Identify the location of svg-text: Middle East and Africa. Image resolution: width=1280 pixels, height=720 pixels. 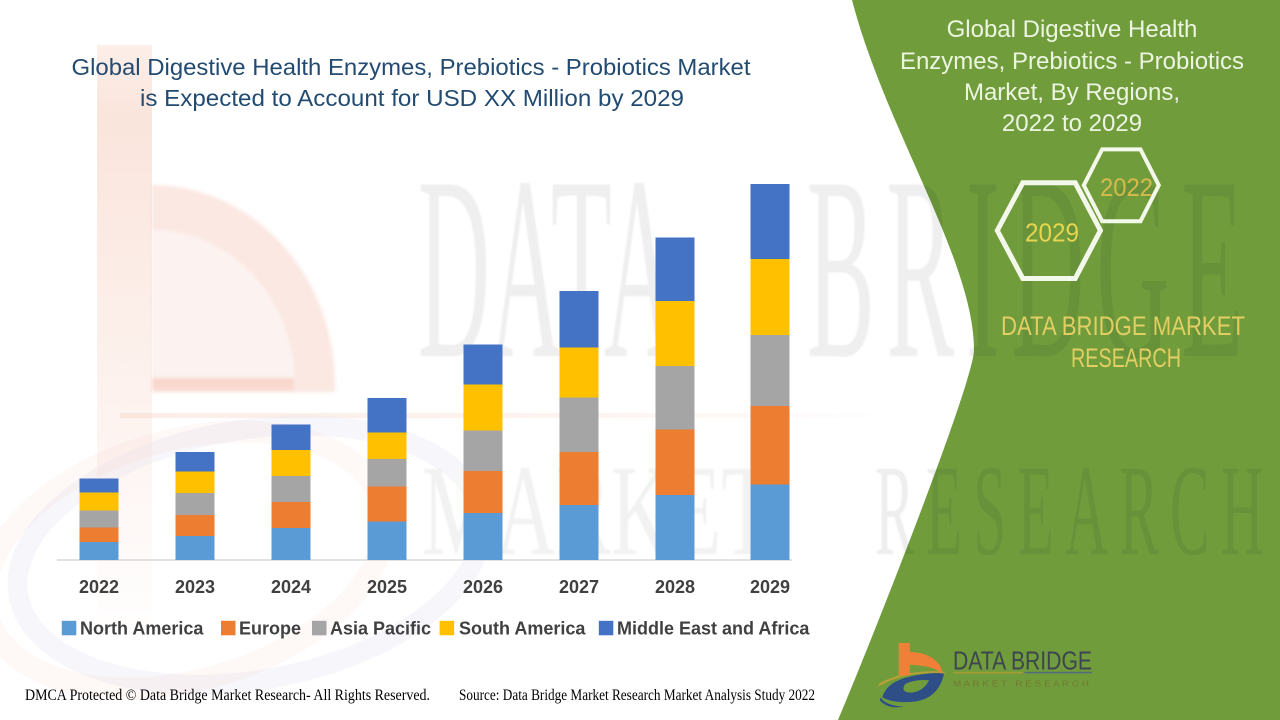
(713, 629).